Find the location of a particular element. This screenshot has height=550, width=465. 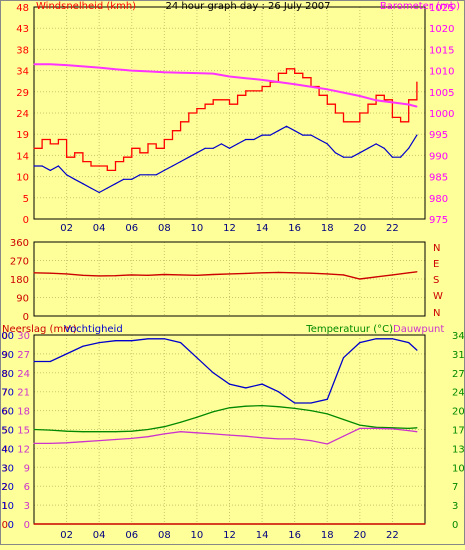

humidity-tick-5: 50 is located at coordinates (7, 431).